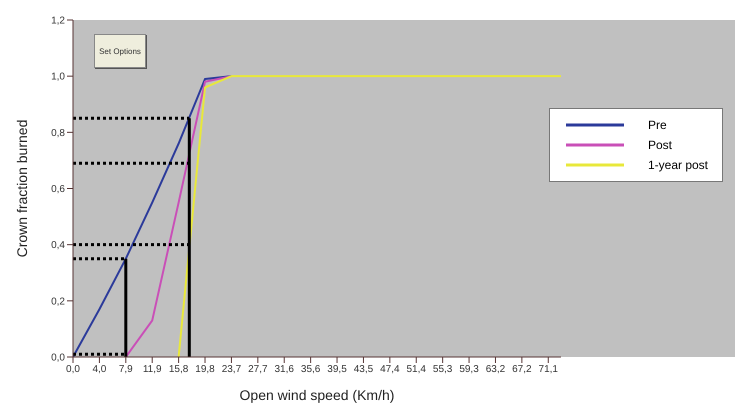 The width and height of the screenshot is (751, 420). I want to click on x-tick-label: 67,2, so click(522, 370).